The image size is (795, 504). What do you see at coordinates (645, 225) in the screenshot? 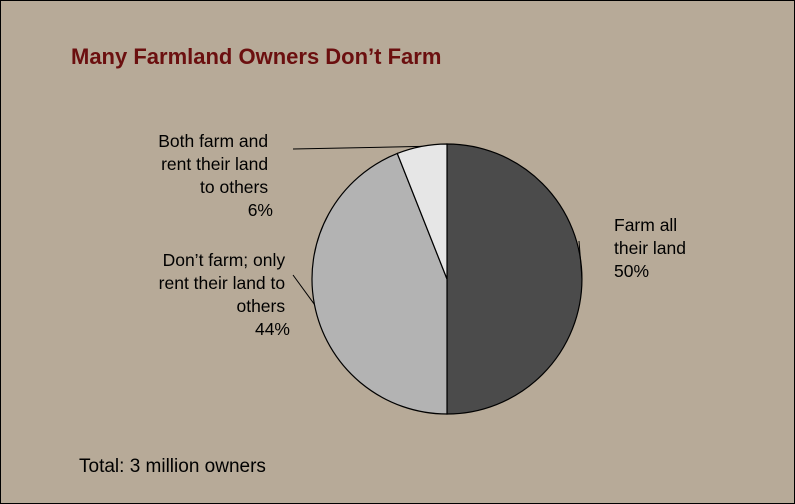
I see `label-line: Farm all` at bounding box center [645, 225].